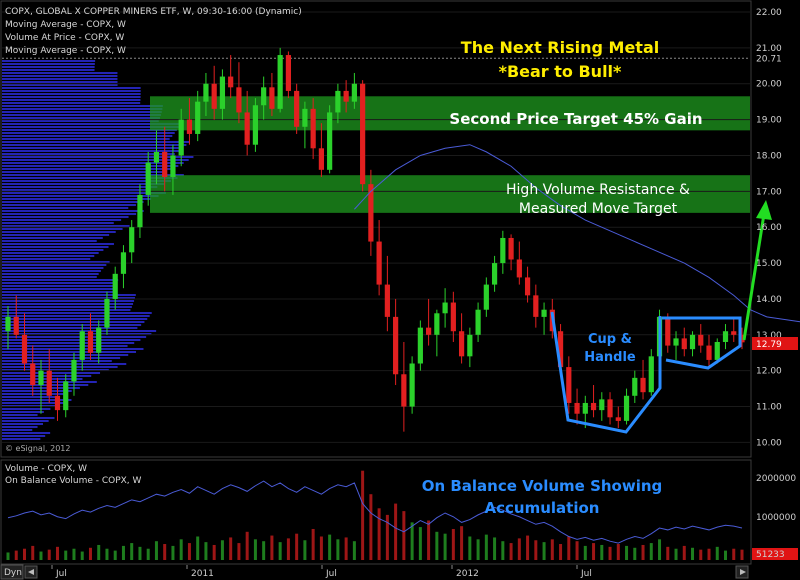 The height and width of the screenshot is (580, 800). I want to click on lower-legend-line-2: On Balance Volume - COPX, W, so click(73, 481).